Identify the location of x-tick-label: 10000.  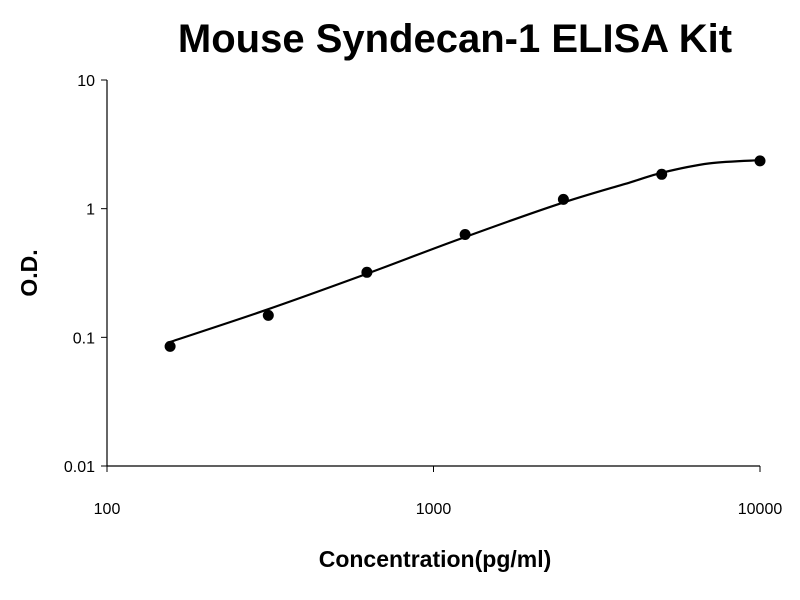
(760, 509).